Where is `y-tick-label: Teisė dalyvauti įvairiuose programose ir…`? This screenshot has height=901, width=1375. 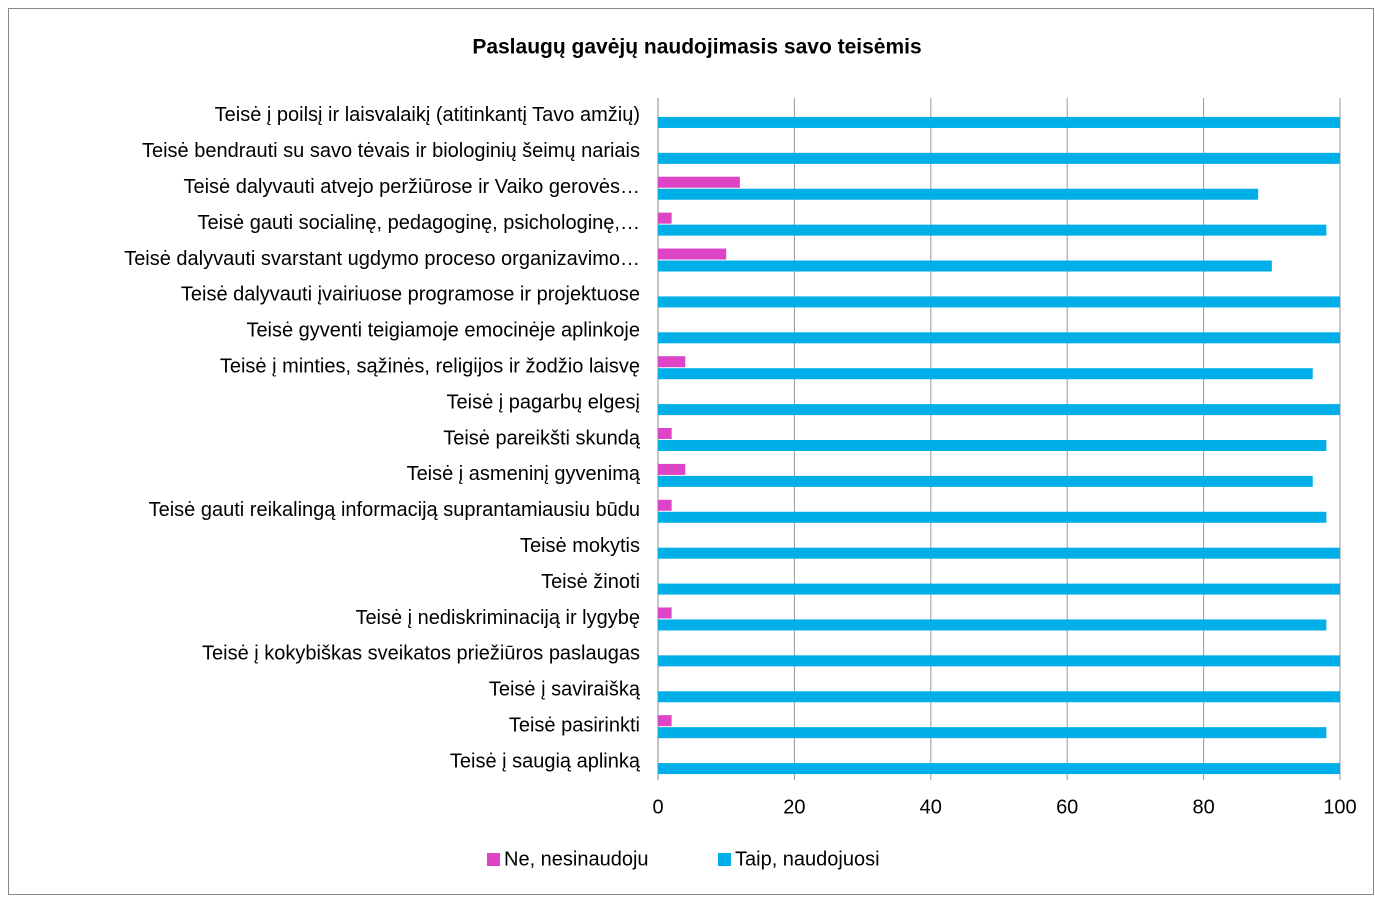 y-tick-label: Teisė dalyvauti įvairiuose programose ir… is located at coordinates (410, 295).